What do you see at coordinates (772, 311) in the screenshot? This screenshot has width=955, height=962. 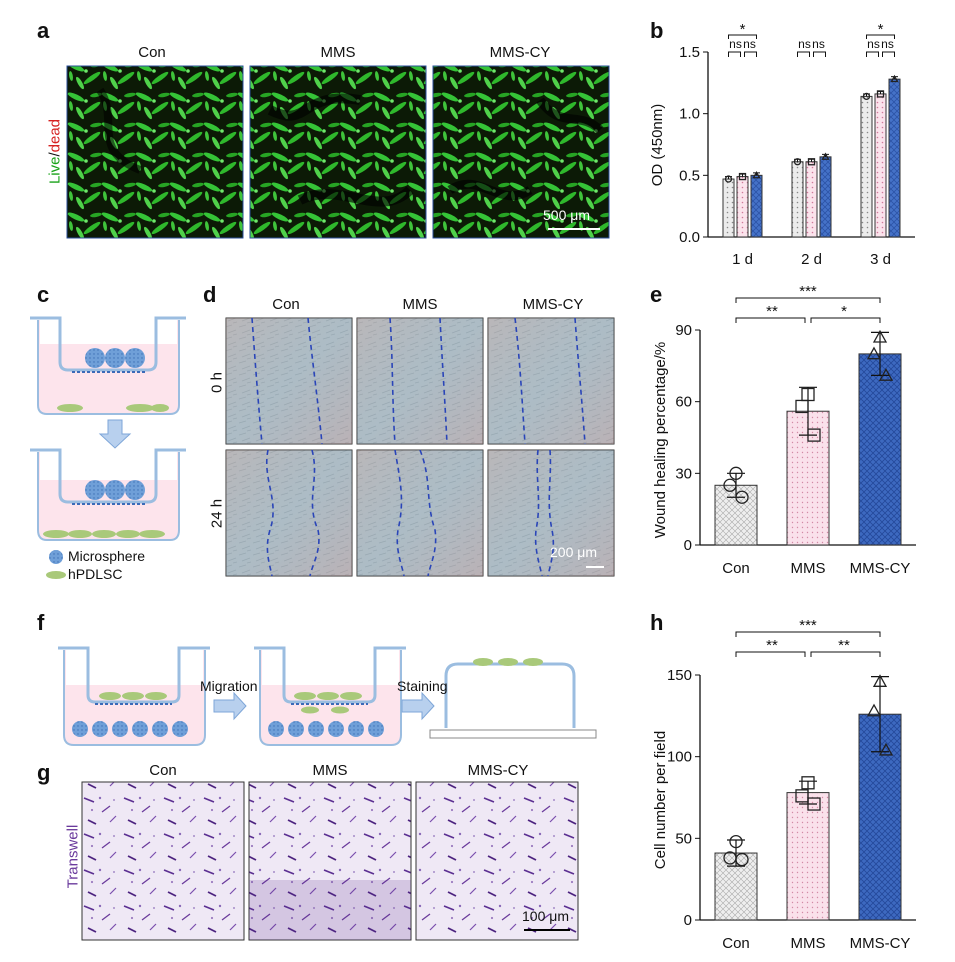 I see `e-sig-label: **` at bounding box center [772, 311].